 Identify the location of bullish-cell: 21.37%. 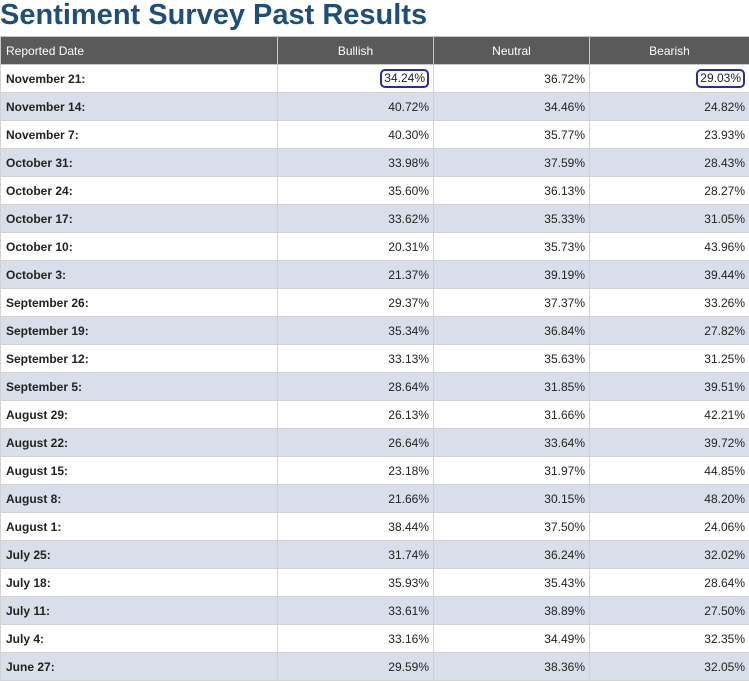
(356, 275).